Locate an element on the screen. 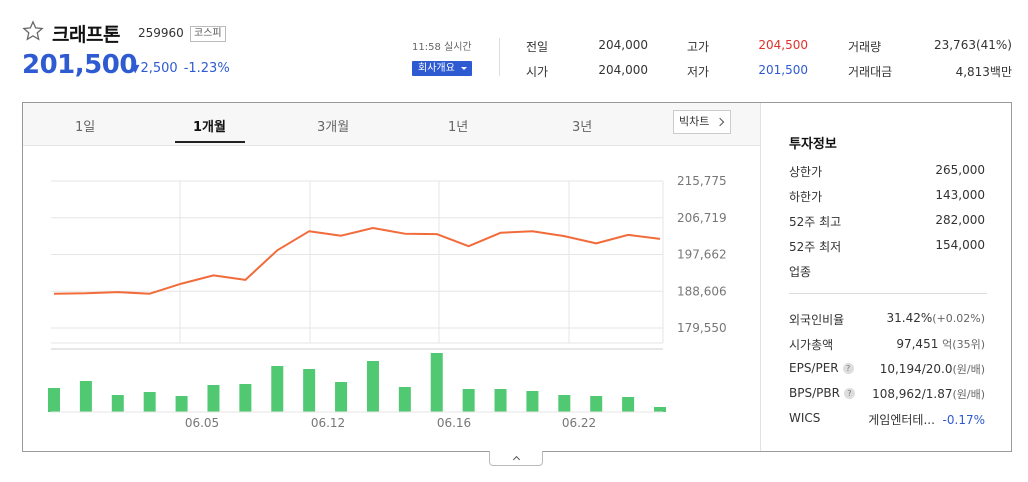 The image size is (1028, 482). y-tick-label: 215,775 is located at coordinates (702, 181).